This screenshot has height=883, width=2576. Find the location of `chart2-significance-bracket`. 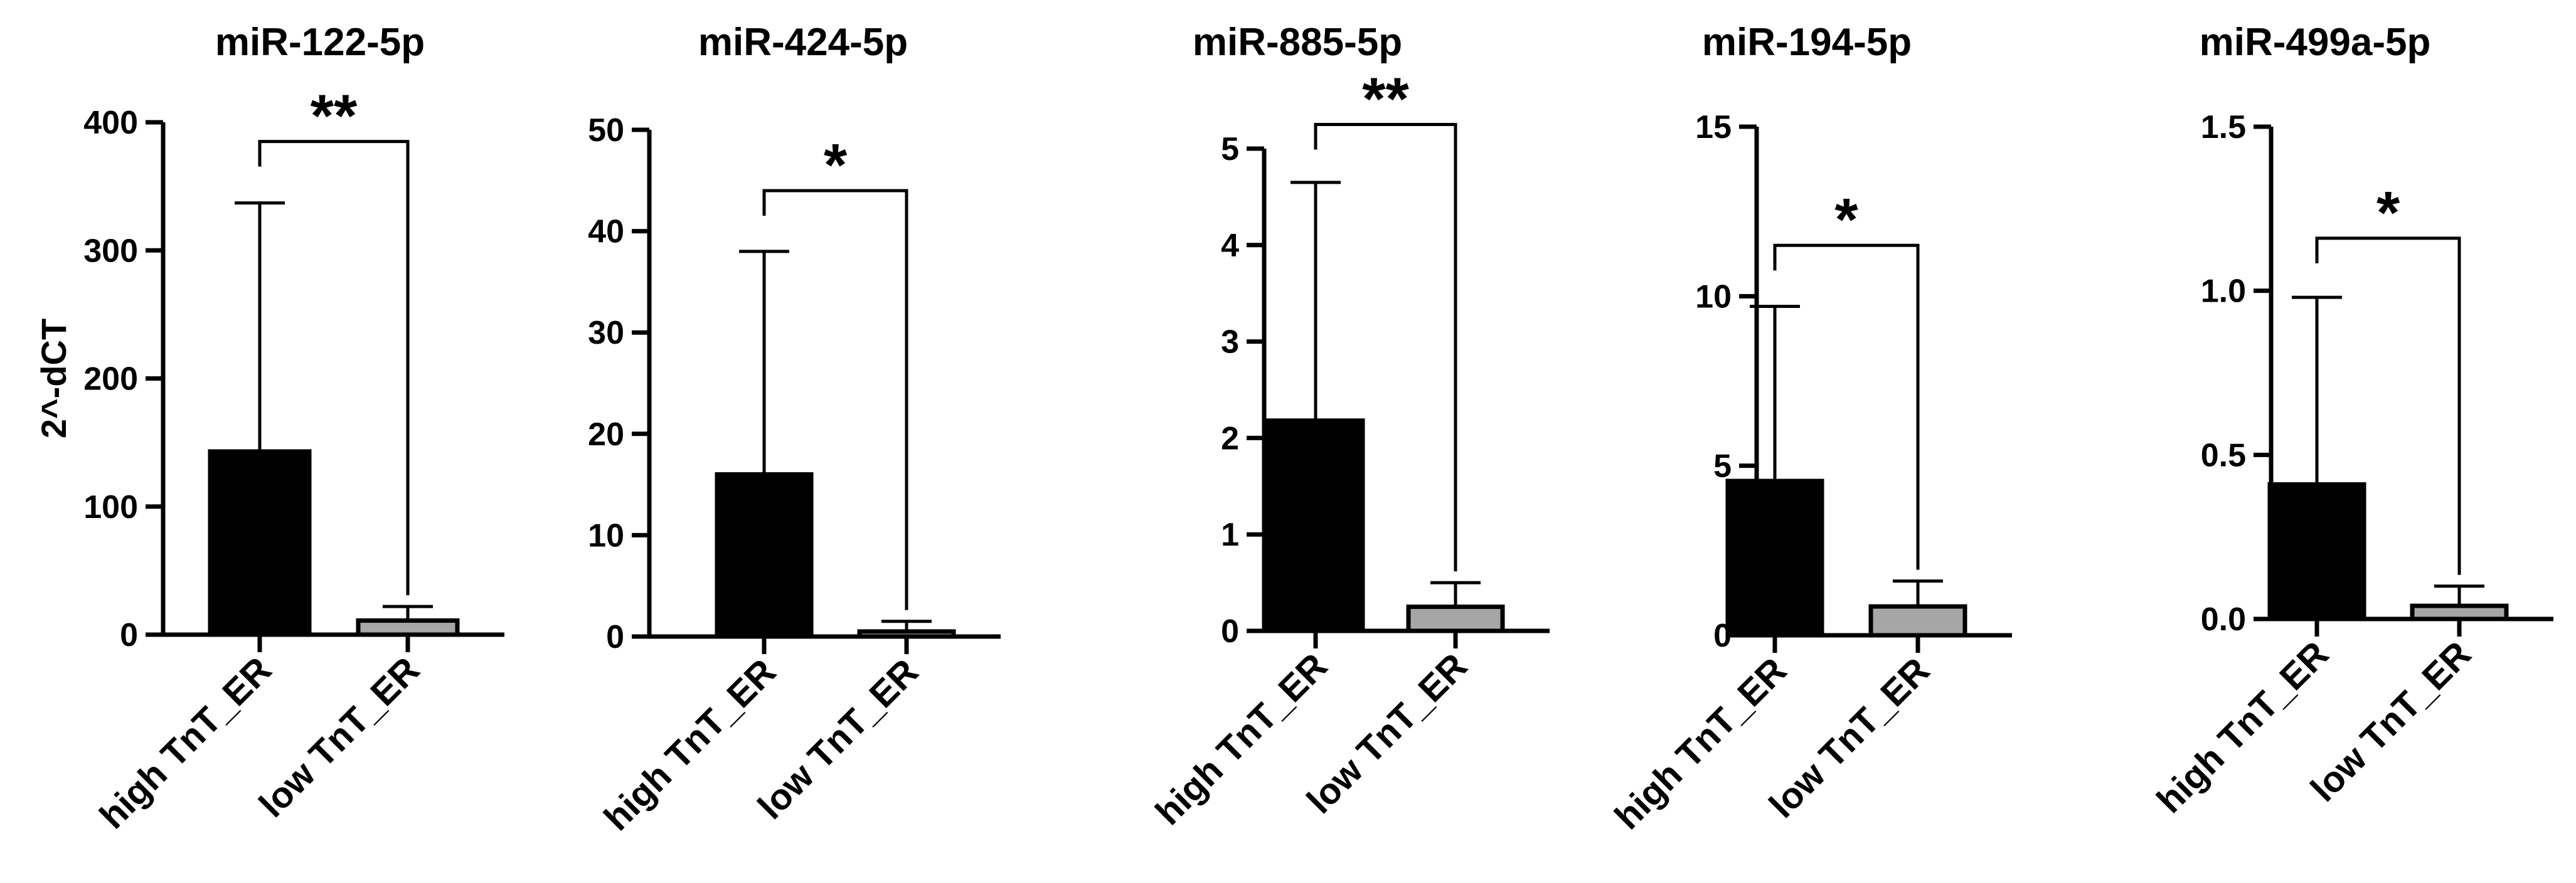

chart2-significance-bracket is located at coordinates (835, 399).